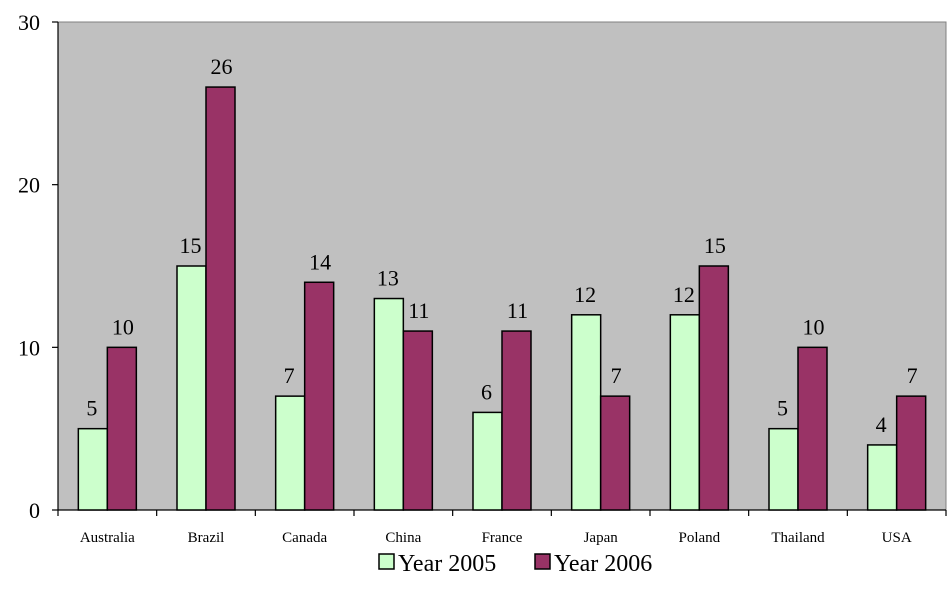 This screenshot has height=605, width=947. Describe the element at coordinates (502, 538) in the screenshot. I see `x-tick-label: France` at that location.